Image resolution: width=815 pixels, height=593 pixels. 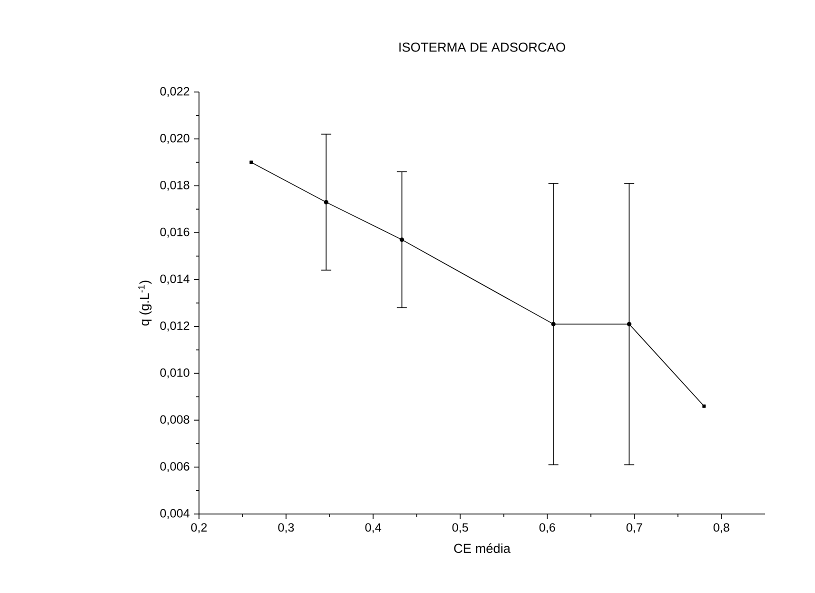 What do you see at coordinates (286, 528) in the screenshot?
I see `x-tick-label: 0,3` at bounding box center [286, 528].